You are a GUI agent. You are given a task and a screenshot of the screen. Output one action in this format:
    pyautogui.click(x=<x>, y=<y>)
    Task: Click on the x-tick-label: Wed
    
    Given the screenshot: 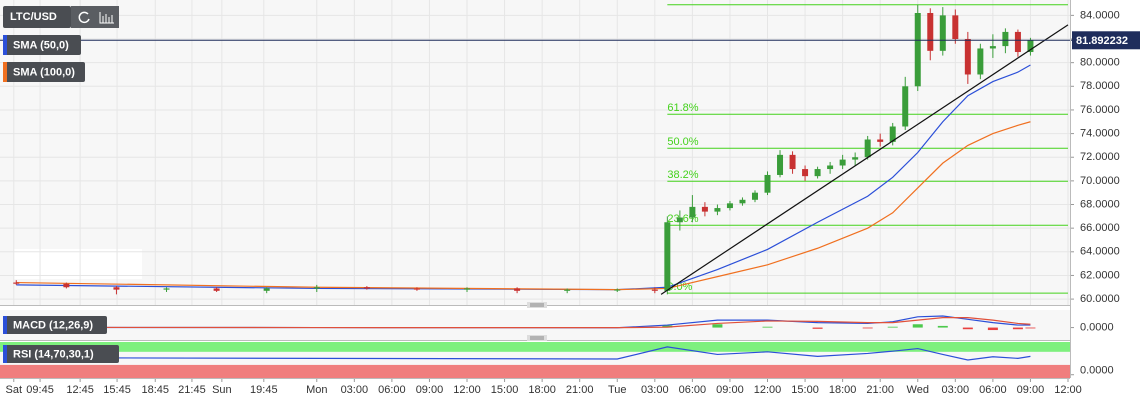 What is the action you would take?
    pyautogui.click(x=918, y=390)
    